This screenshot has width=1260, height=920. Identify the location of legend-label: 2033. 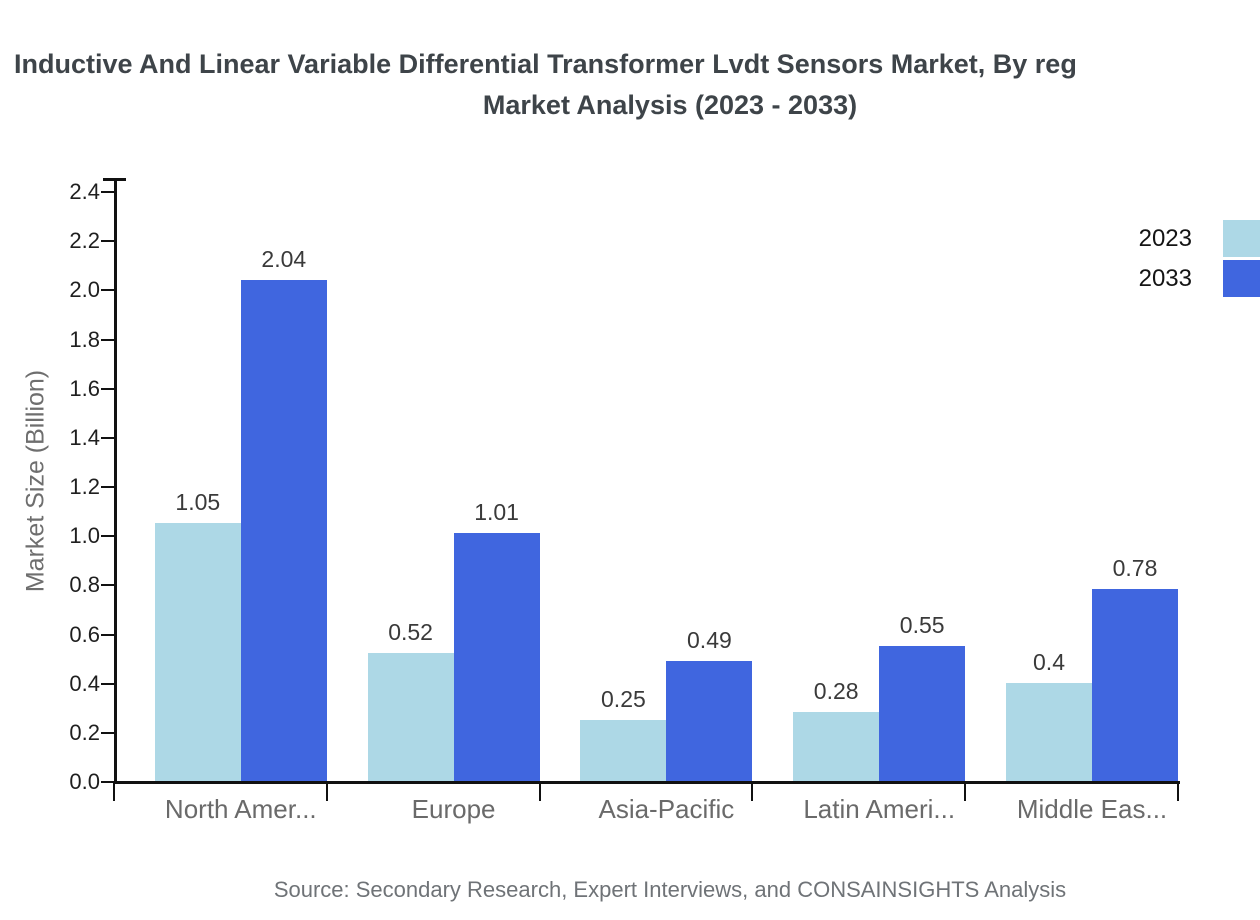
(1165, 278).